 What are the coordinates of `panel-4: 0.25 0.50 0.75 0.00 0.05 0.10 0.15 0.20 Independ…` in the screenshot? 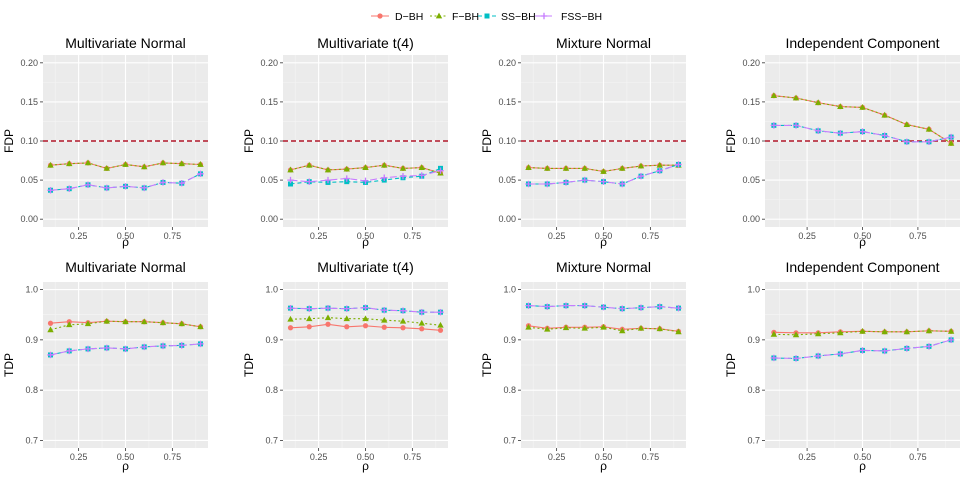 It's located at (842, 142).